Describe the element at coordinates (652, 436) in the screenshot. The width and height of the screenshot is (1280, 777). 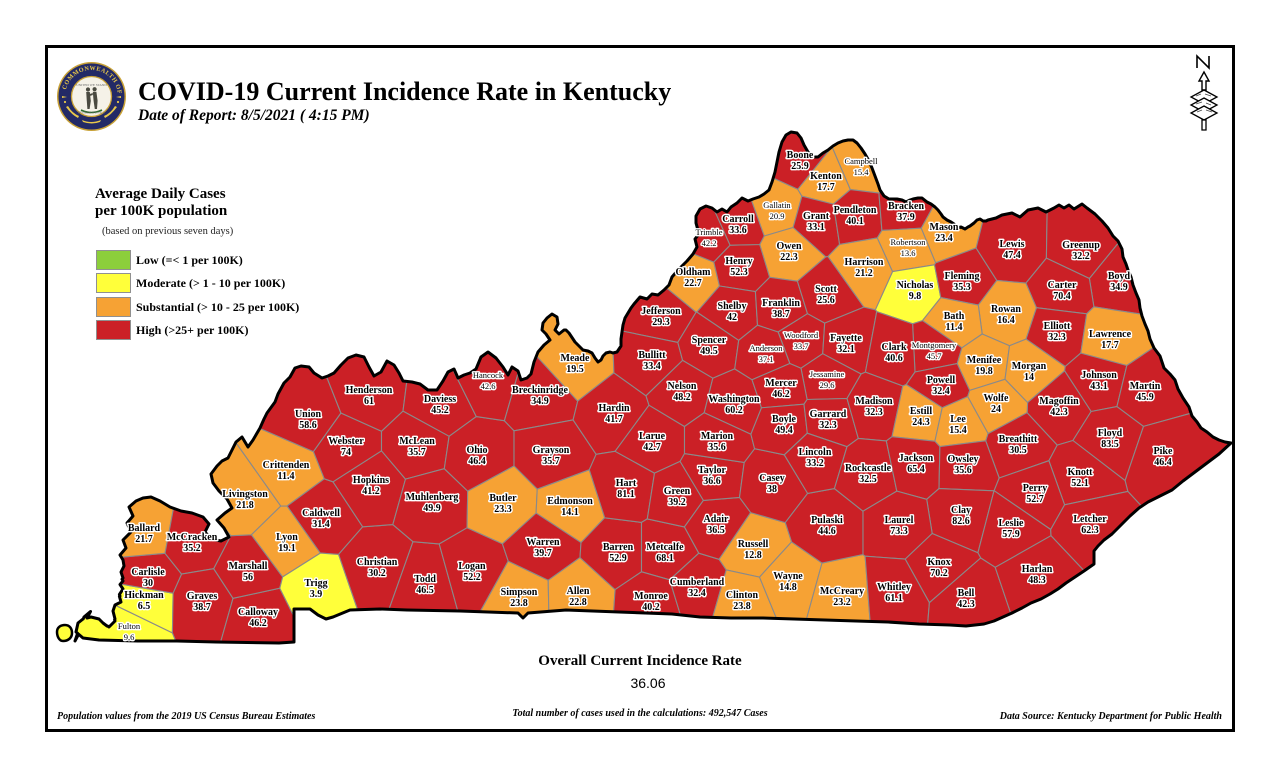
I see `svg-text: Larue` at that location.